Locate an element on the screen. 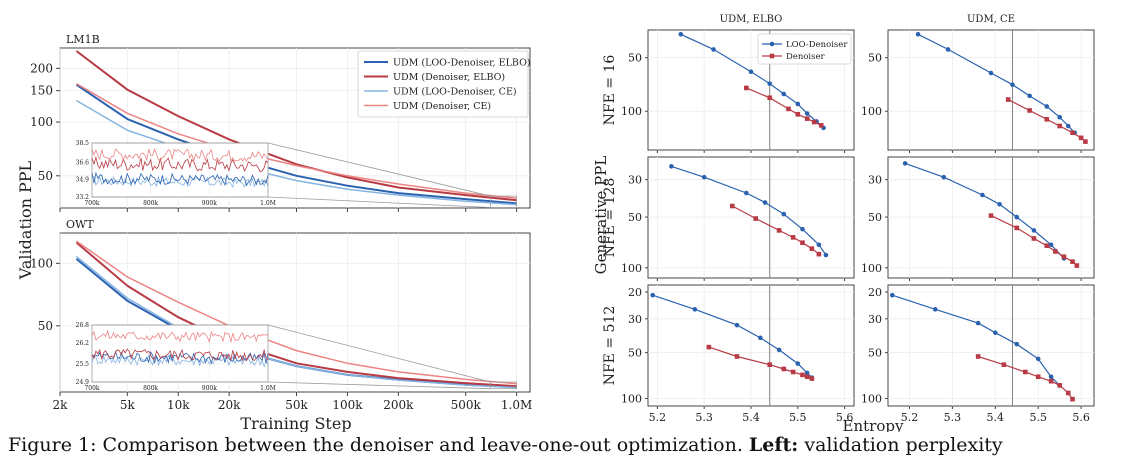 Image resolution: width=1122 pixels, height=456 pixels. x-tick-label: 5.2 is located at coordinates (910, 417).